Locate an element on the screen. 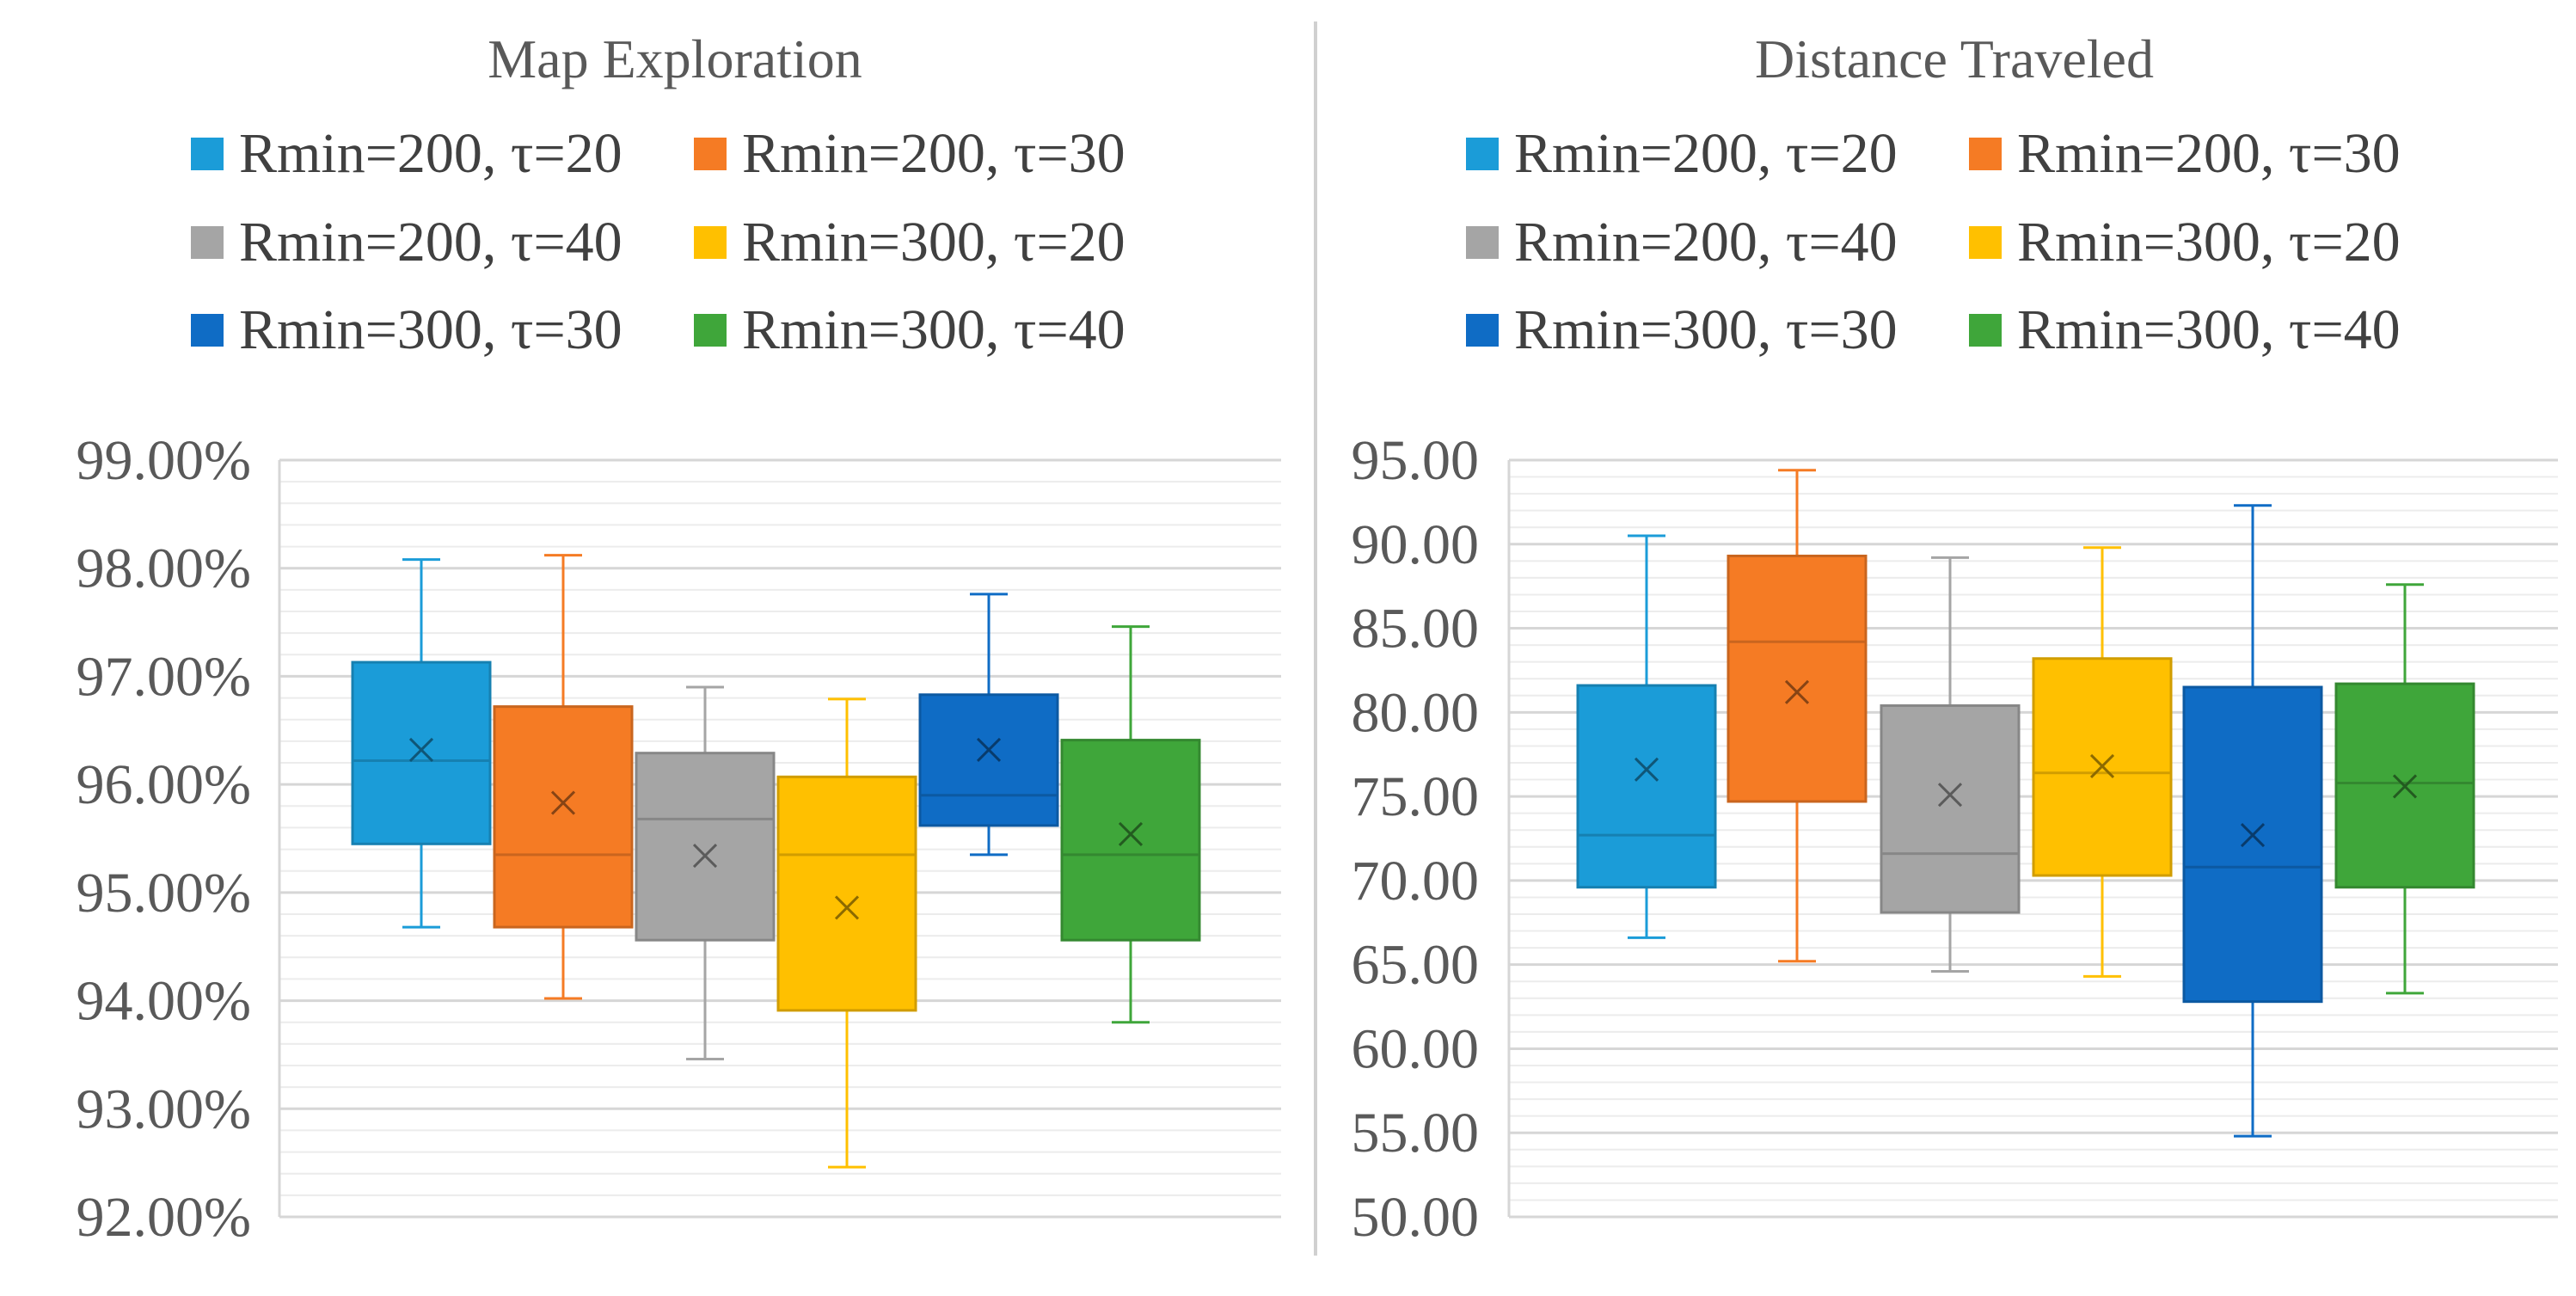  y-tick-label: 95.00 is located at coordinates (1416, 460).